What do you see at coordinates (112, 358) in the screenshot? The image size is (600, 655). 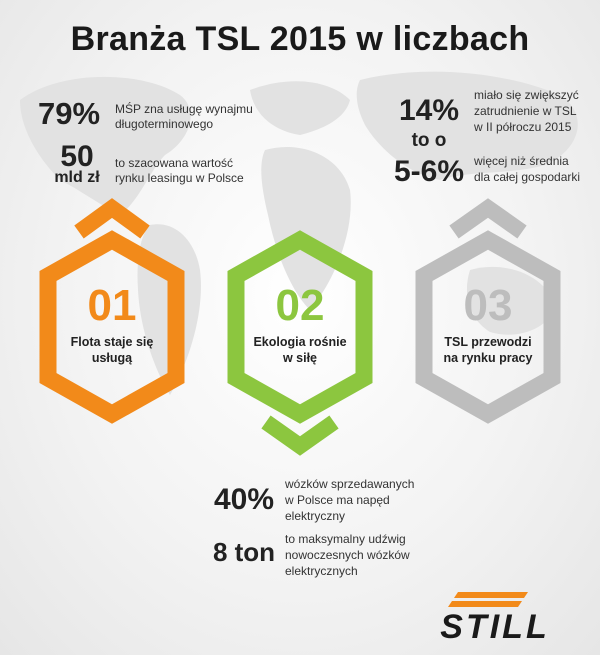 I see `hexagon-01-label-line2: usługą` at bounding box center [112, 358].